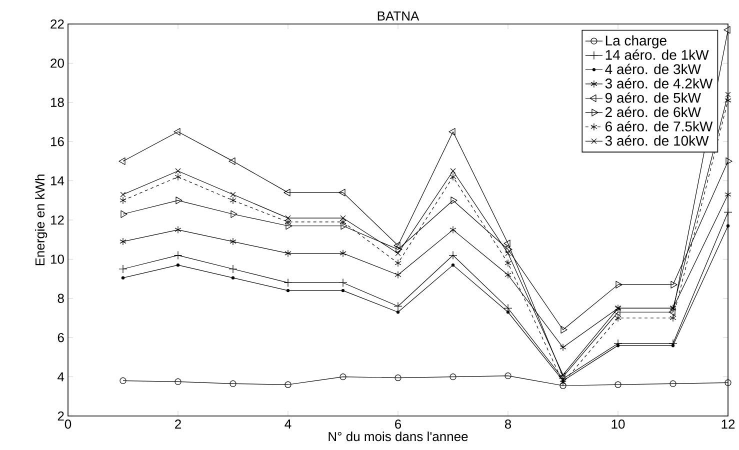 The image size is (739, 450). What do you see at coordinates (399, 16) in the screenshot?
I see `chart-title: BATNA` at bounding box center [399, 16].